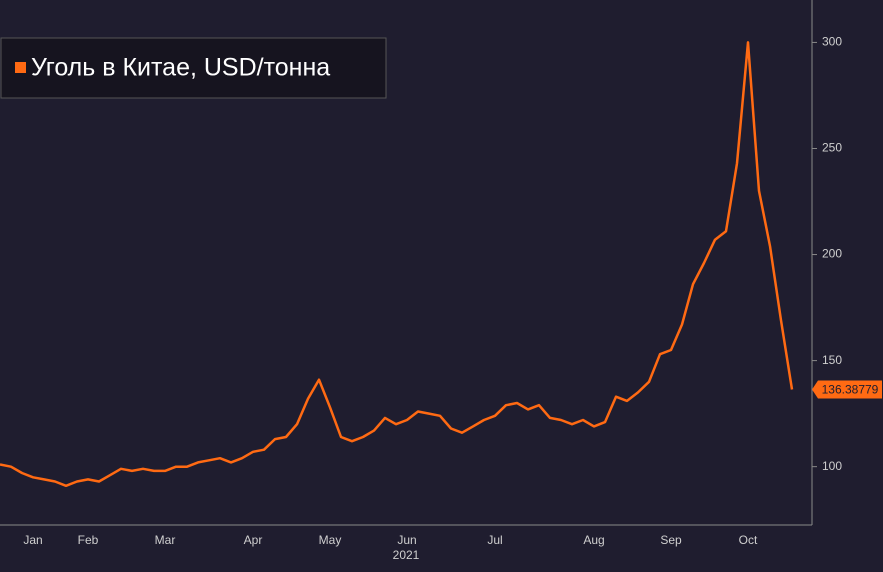 The image size is (883, 572). I want to click on y-tick-label: 300, so click(832, 42).